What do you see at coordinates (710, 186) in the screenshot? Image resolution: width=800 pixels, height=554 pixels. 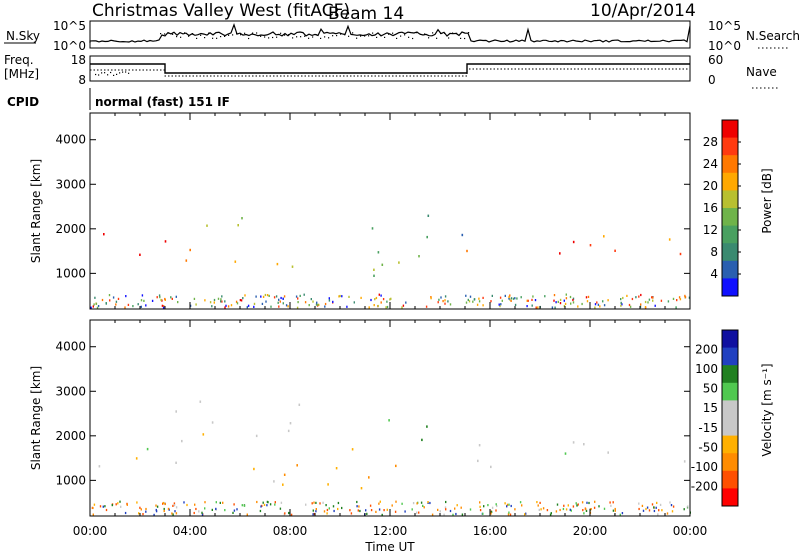 I see `power-colorbar-tick-label: 20` at bounding box center [710, 186].